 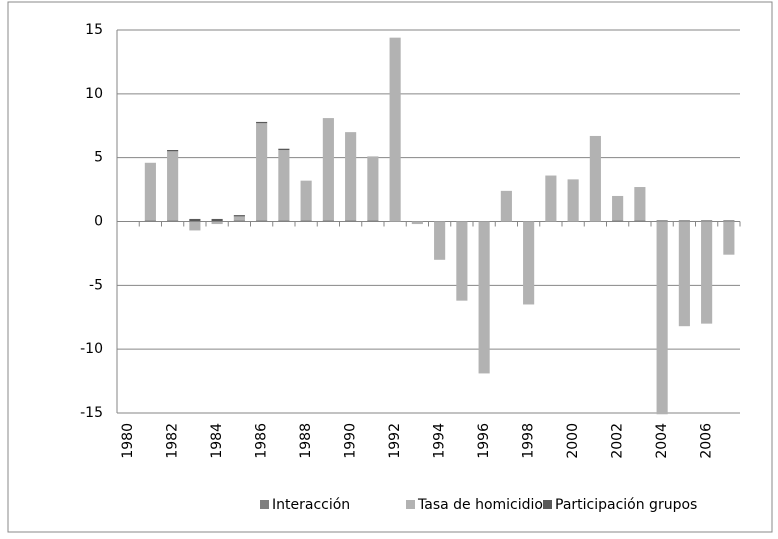 I want to click on x-tick-label: 2004, so click(x=662, y=441).